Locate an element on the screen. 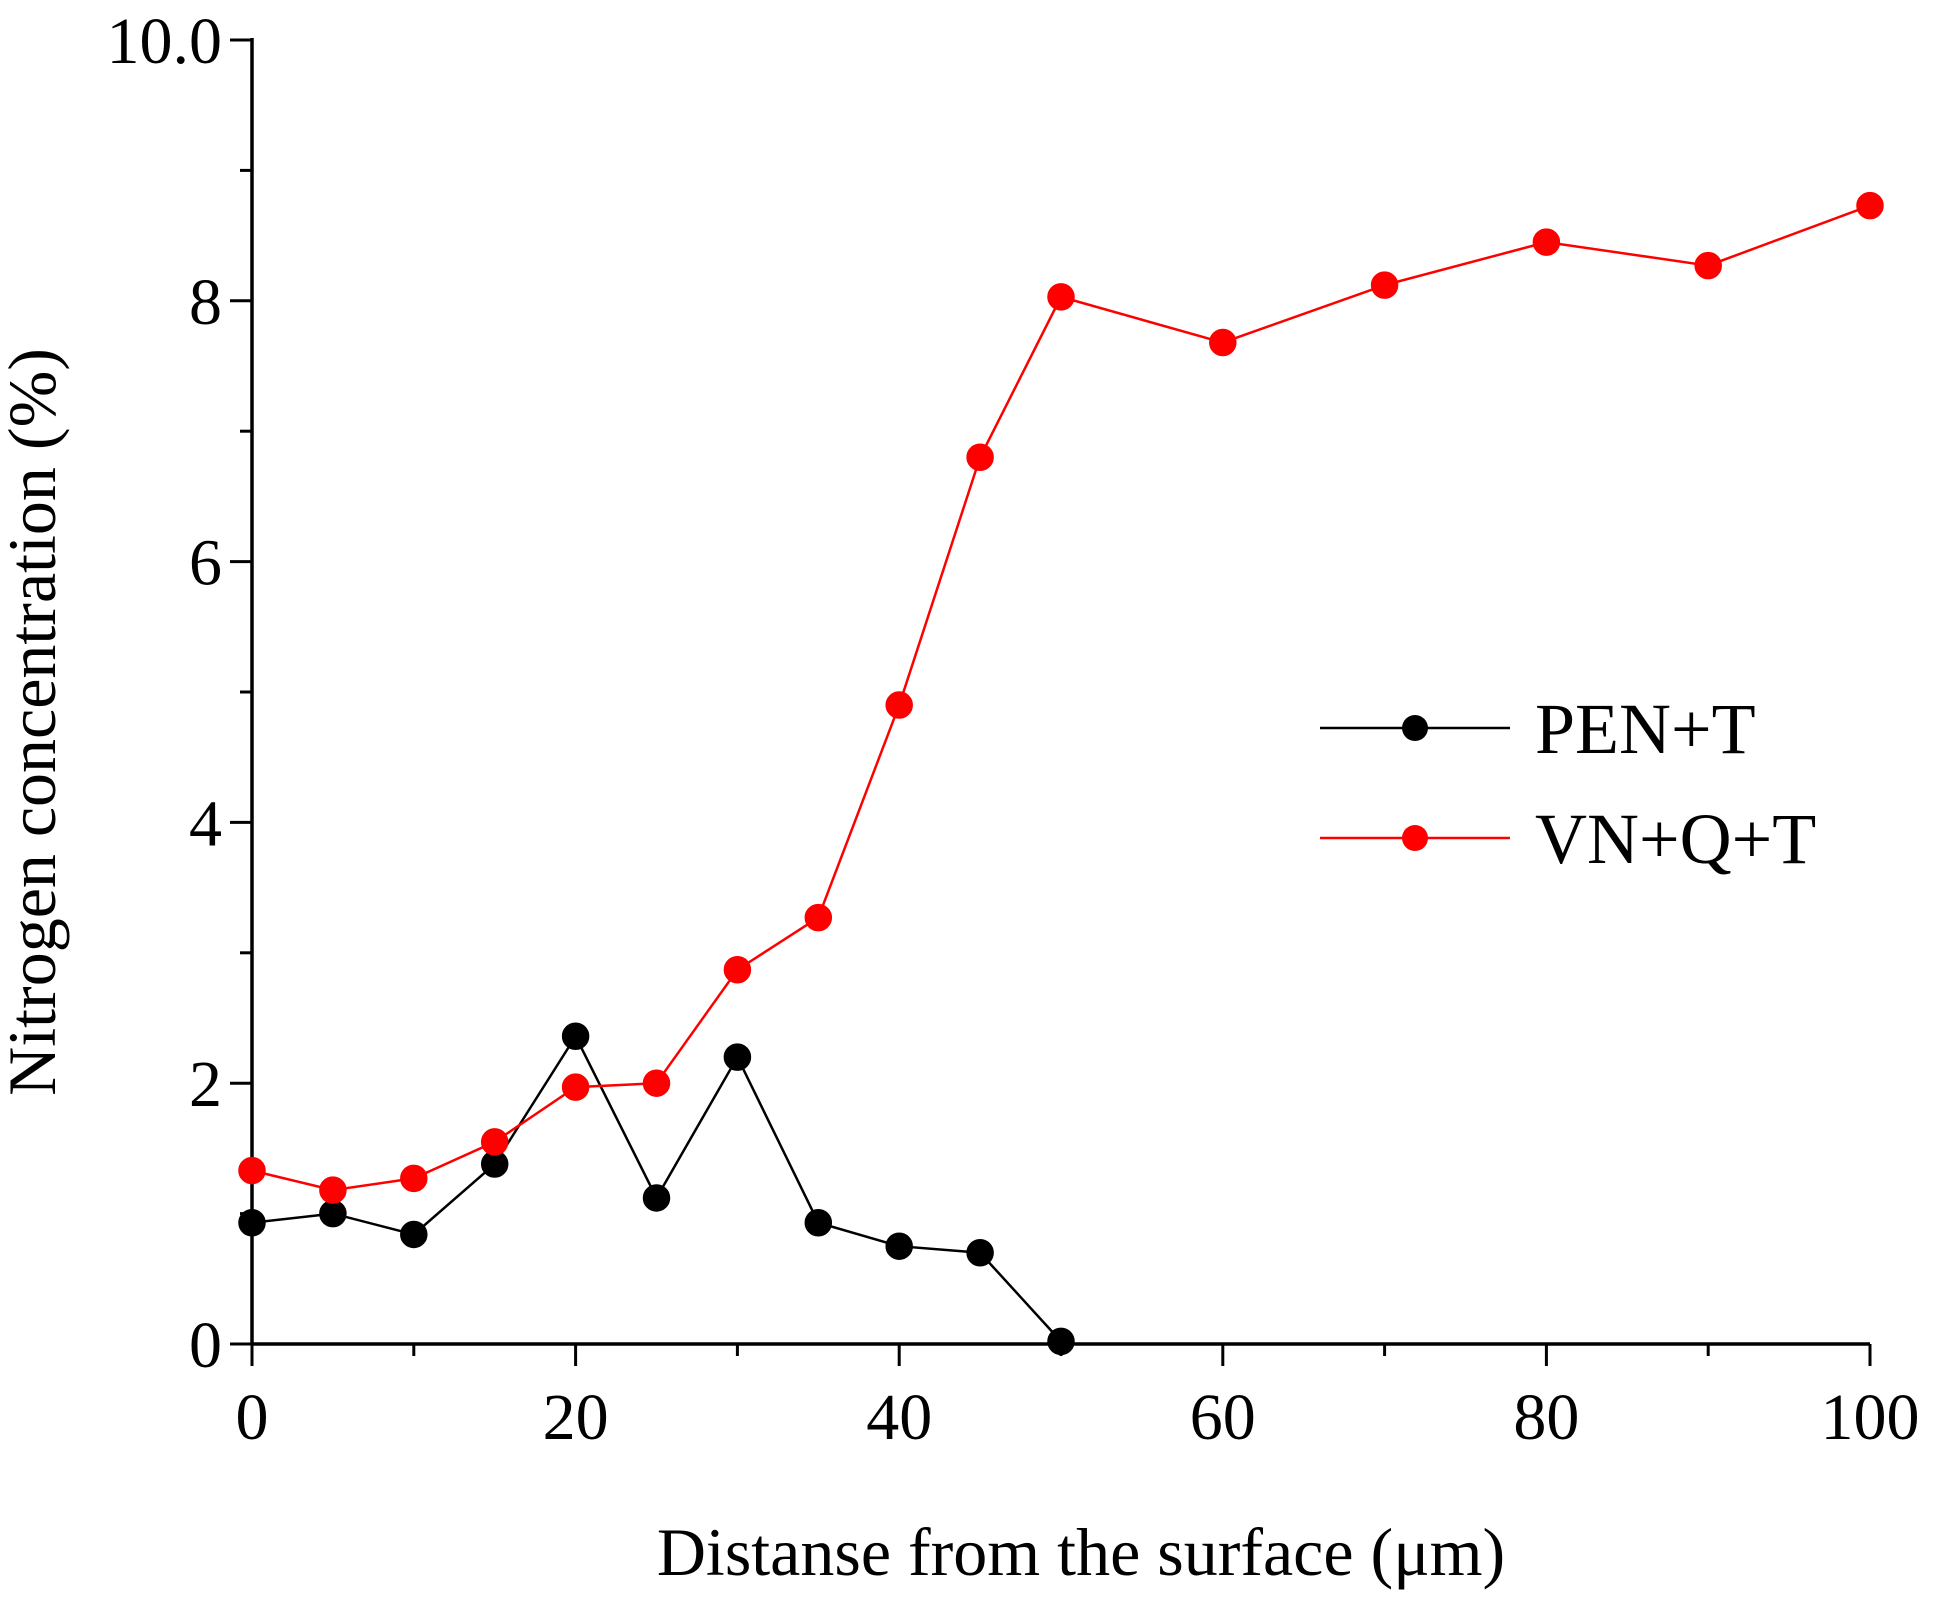 The height and width of the screenshot is (1609, 1940). legend-entry: PEN+T is located at coordinates (1538, 729).